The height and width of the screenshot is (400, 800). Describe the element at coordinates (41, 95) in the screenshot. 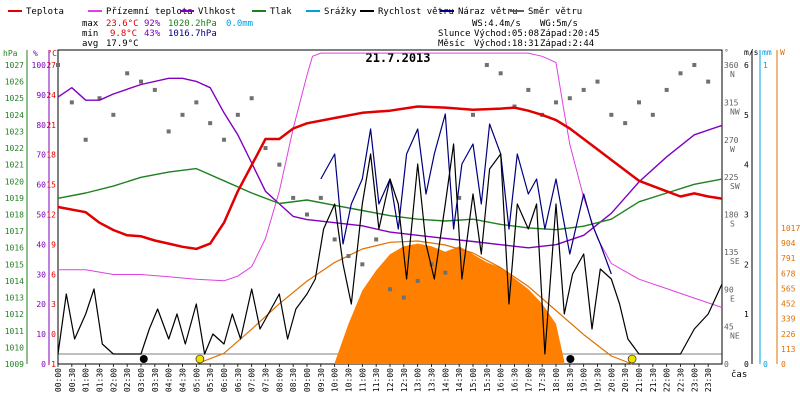

I see `humidity-axis-tick: 90` at that location.